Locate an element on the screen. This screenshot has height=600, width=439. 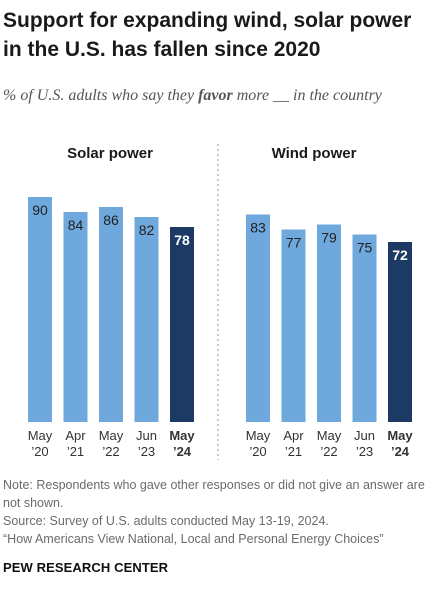
data-label: 90 is located at coordinates (40, 210).